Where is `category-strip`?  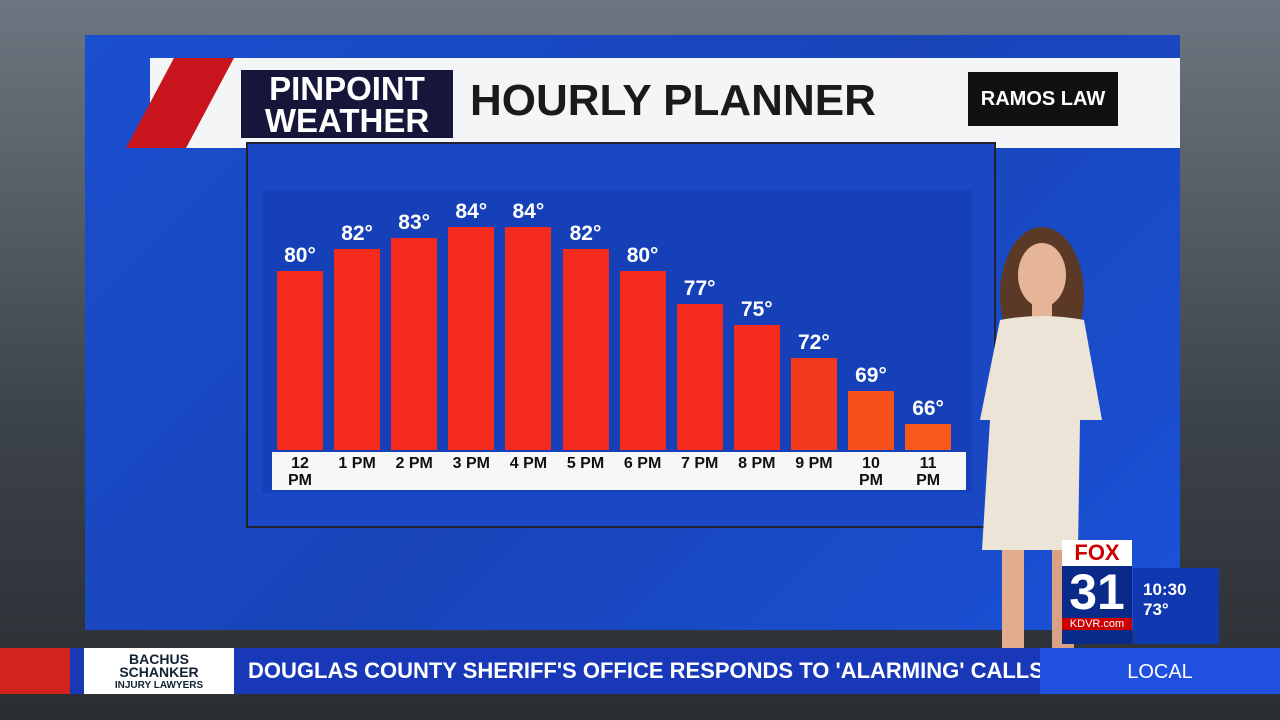 category-strip is located at coordinates (619, 471).